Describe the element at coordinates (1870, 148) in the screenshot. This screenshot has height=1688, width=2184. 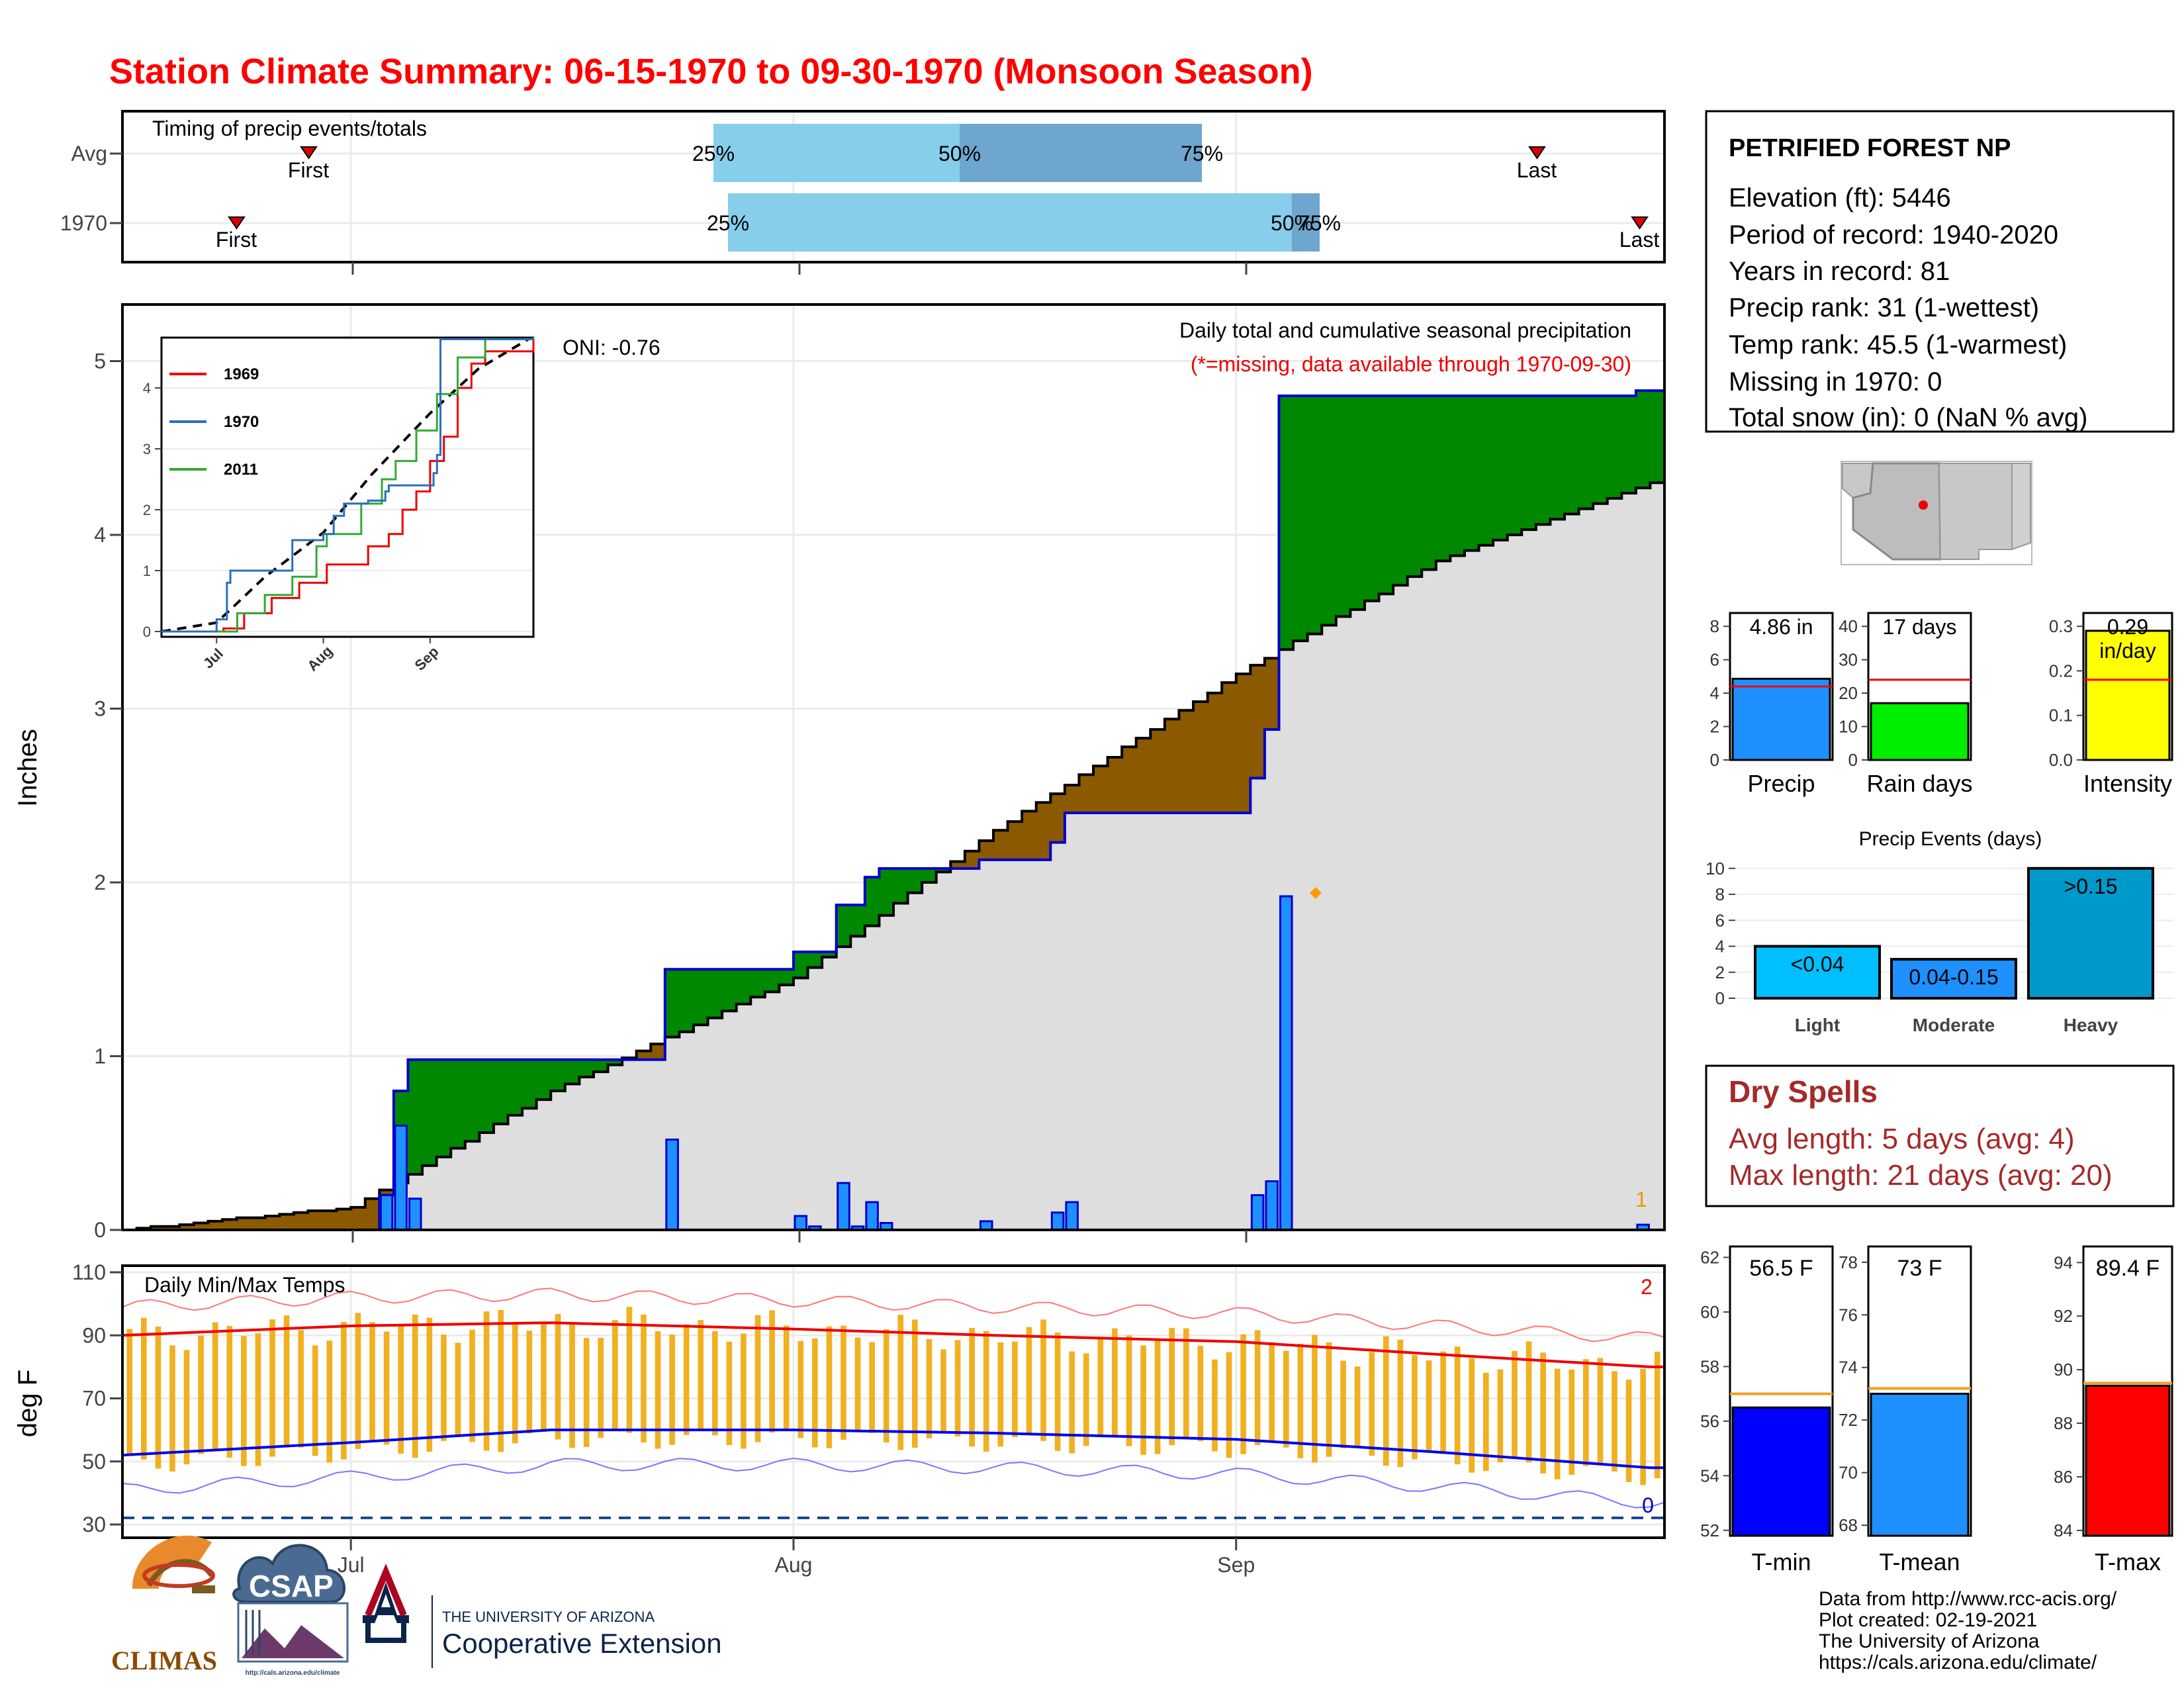
I see `station-name: PETRIFIED FOREST NP` at that location.